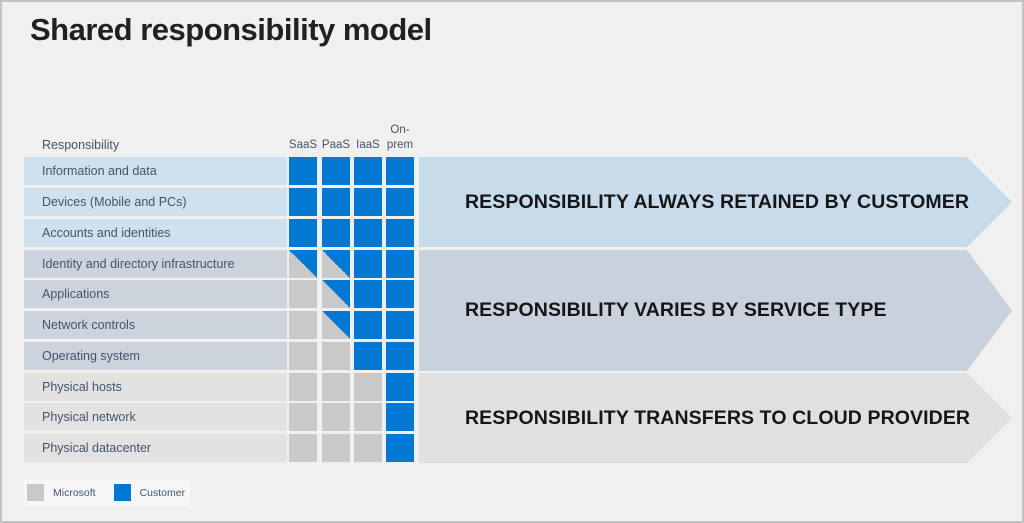 The image size is (1024, 523). I want to click on table-row: Physical network, so click(220, 417).